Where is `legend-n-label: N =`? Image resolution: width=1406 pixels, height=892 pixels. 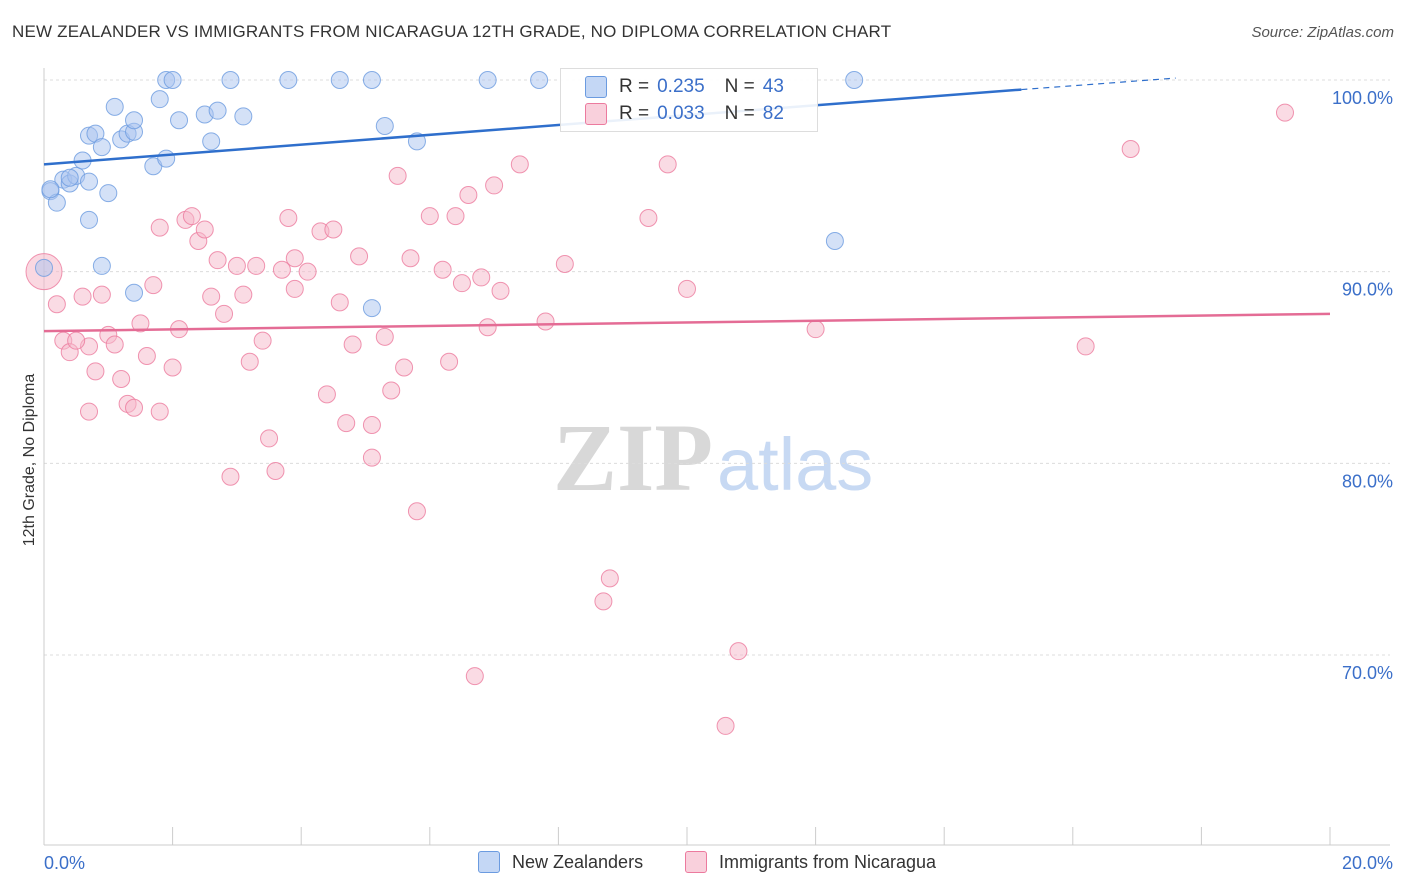
legend-n-label: N = is located at coordinates (739, 86).